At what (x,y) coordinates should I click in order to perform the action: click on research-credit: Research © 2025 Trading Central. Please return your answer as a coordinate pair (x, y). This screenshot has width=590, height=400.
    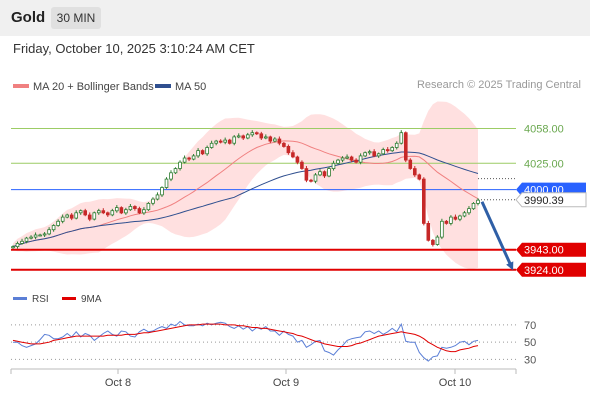
    Looking at the image, I should click on (498, 85).